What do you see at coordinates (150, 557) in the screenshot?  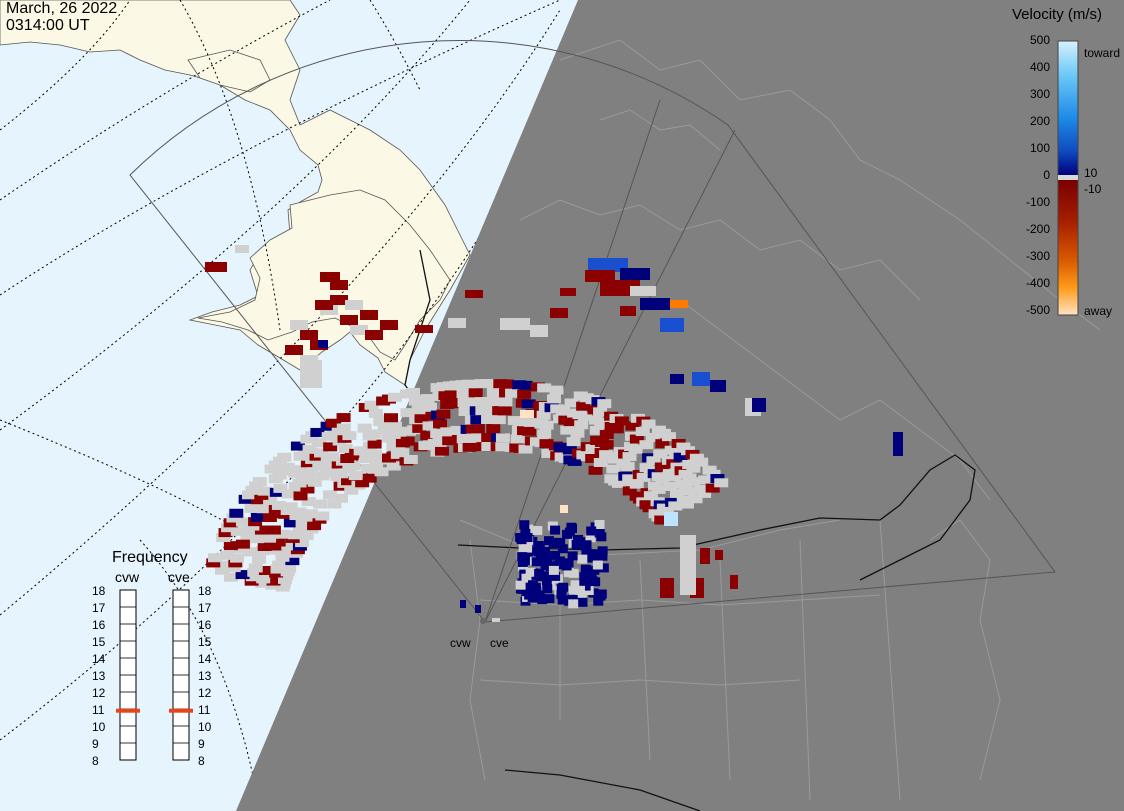 I see `frequency-title: Frequency` at bounding box center [150, 557].